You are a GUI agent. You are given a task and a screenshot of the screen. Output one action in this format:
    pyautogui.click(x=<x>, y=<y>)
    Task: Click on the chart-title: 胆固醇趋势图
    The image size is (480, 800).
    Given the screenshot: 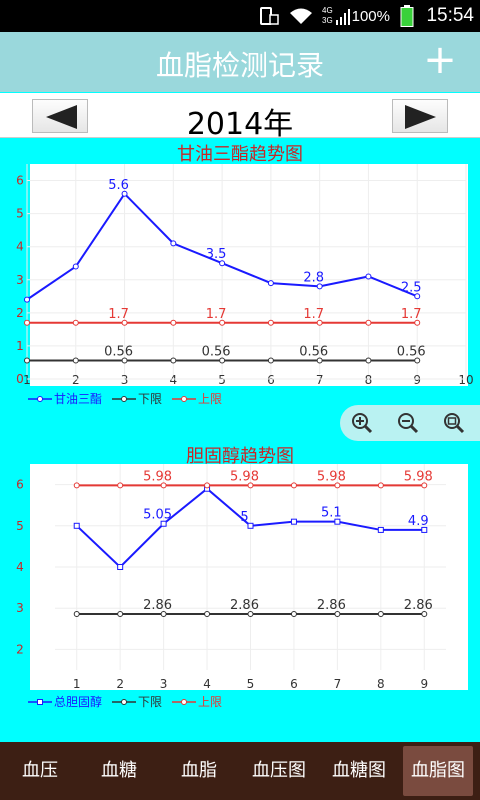 What is the action you would take?
    pyautogui.click(x=240, y=456)
    